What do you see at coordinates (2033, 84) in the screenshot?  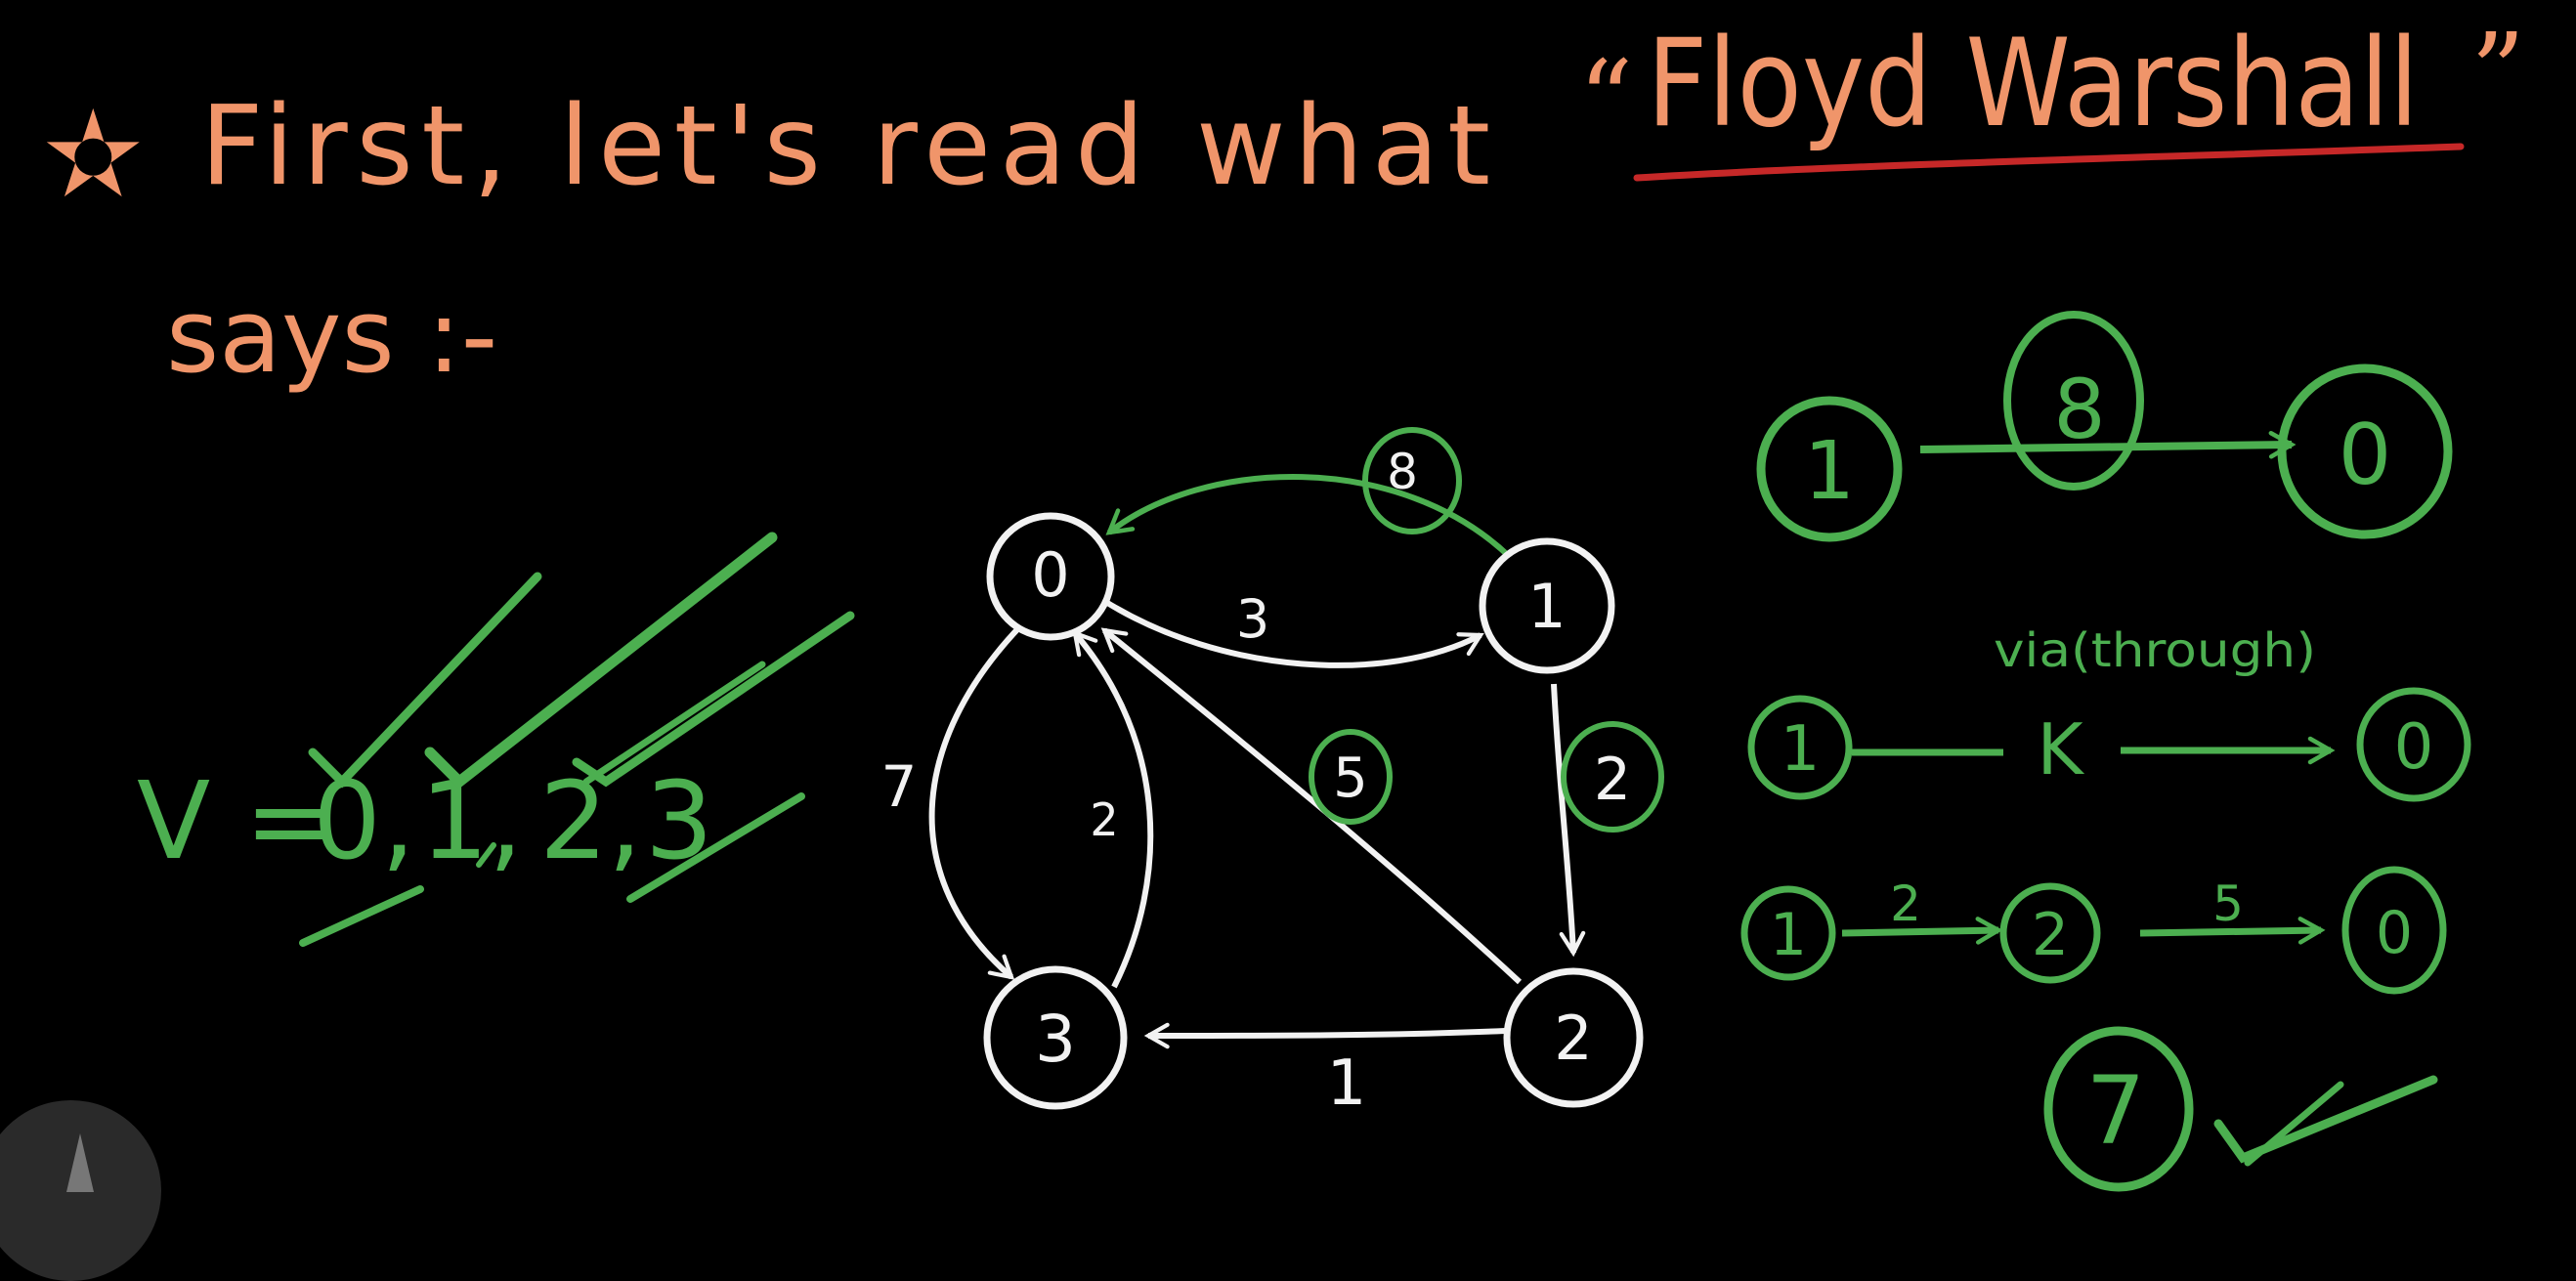 I see `heading-highlight: Floyd Warshall` at bounding box center [2033, 84].